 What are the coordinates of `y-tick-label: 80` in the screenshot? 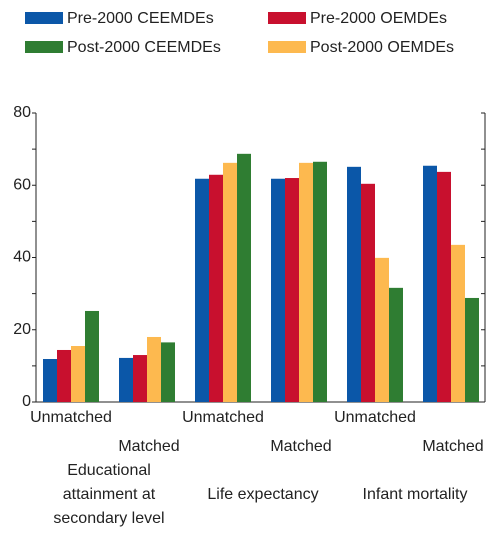 It's located at (22, 112).